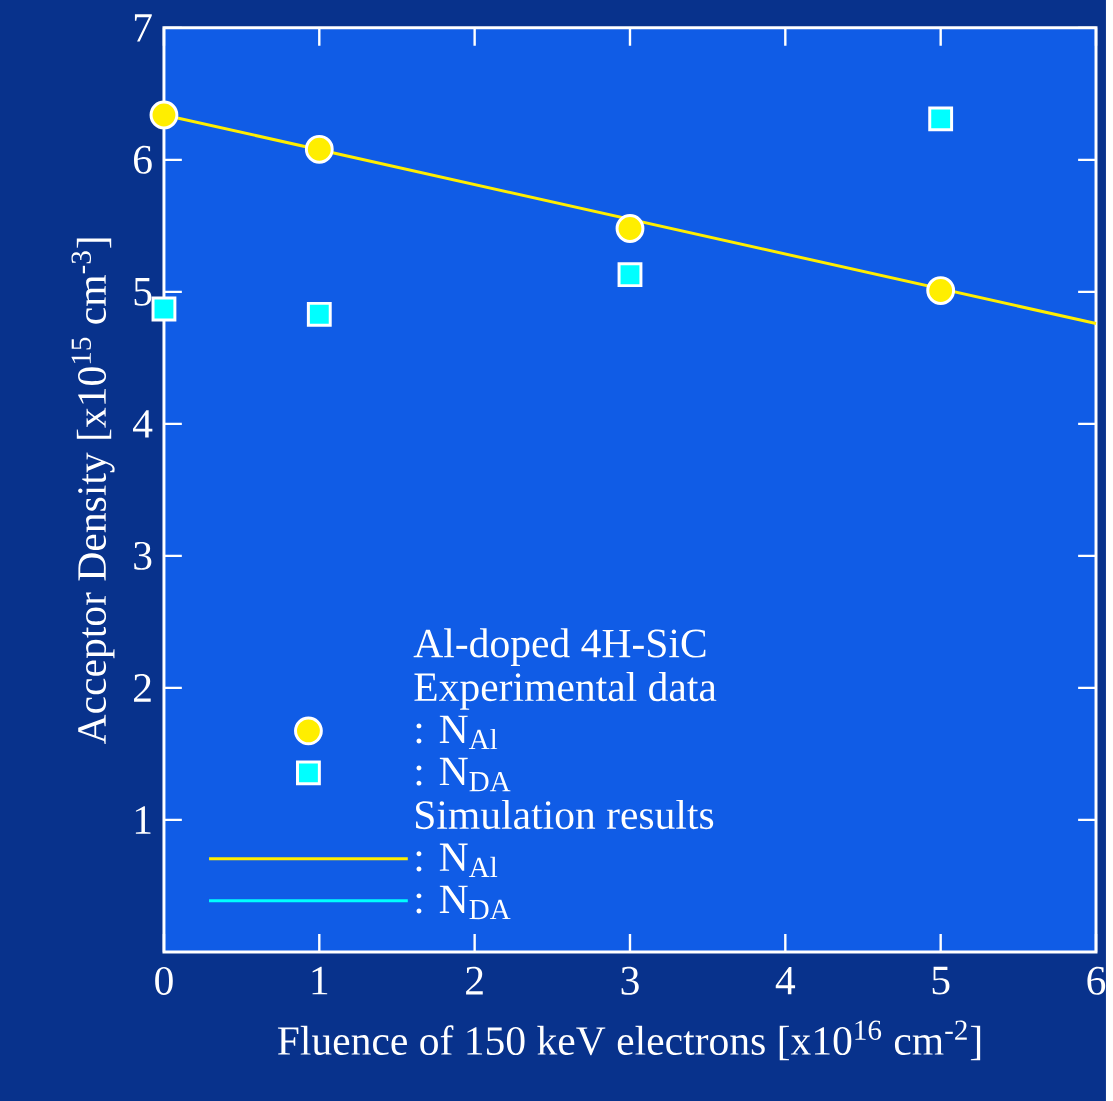 Image resolution: width=1113 pixels, height=1101 pixels. I want to click on annotation: Simulation results, so click(565, 814).